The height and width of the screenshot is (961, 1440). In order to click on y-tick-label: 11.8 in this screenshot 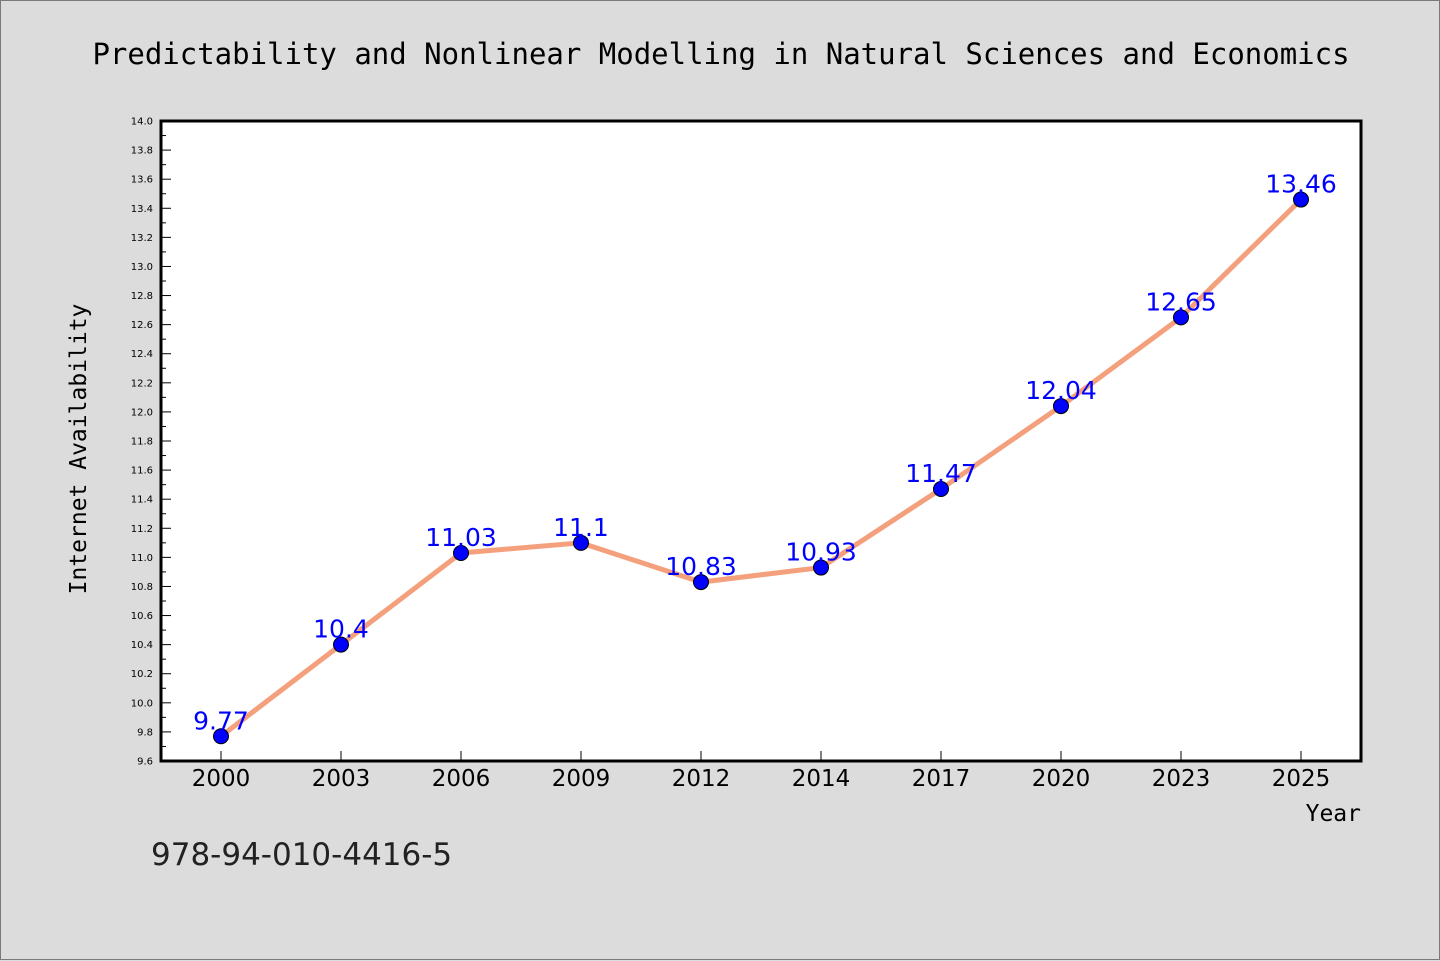, I will do `click(142, 442)`.